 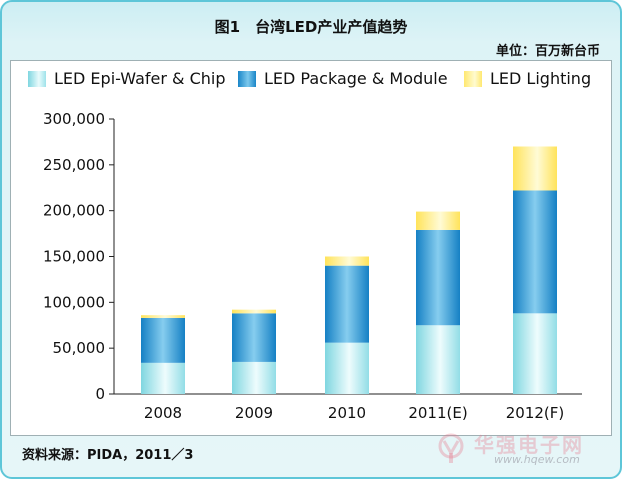 I want to click on watermark-logo-icon, so click(x=451, y=448).